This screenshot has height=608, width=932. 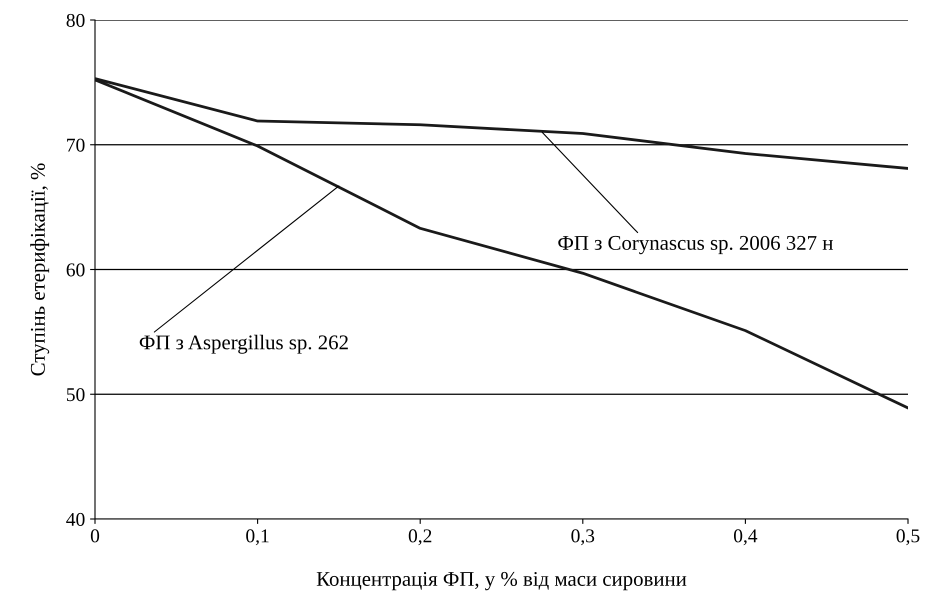 I want to click on x-tick-label: 0,1, so click(x=257, y=537).